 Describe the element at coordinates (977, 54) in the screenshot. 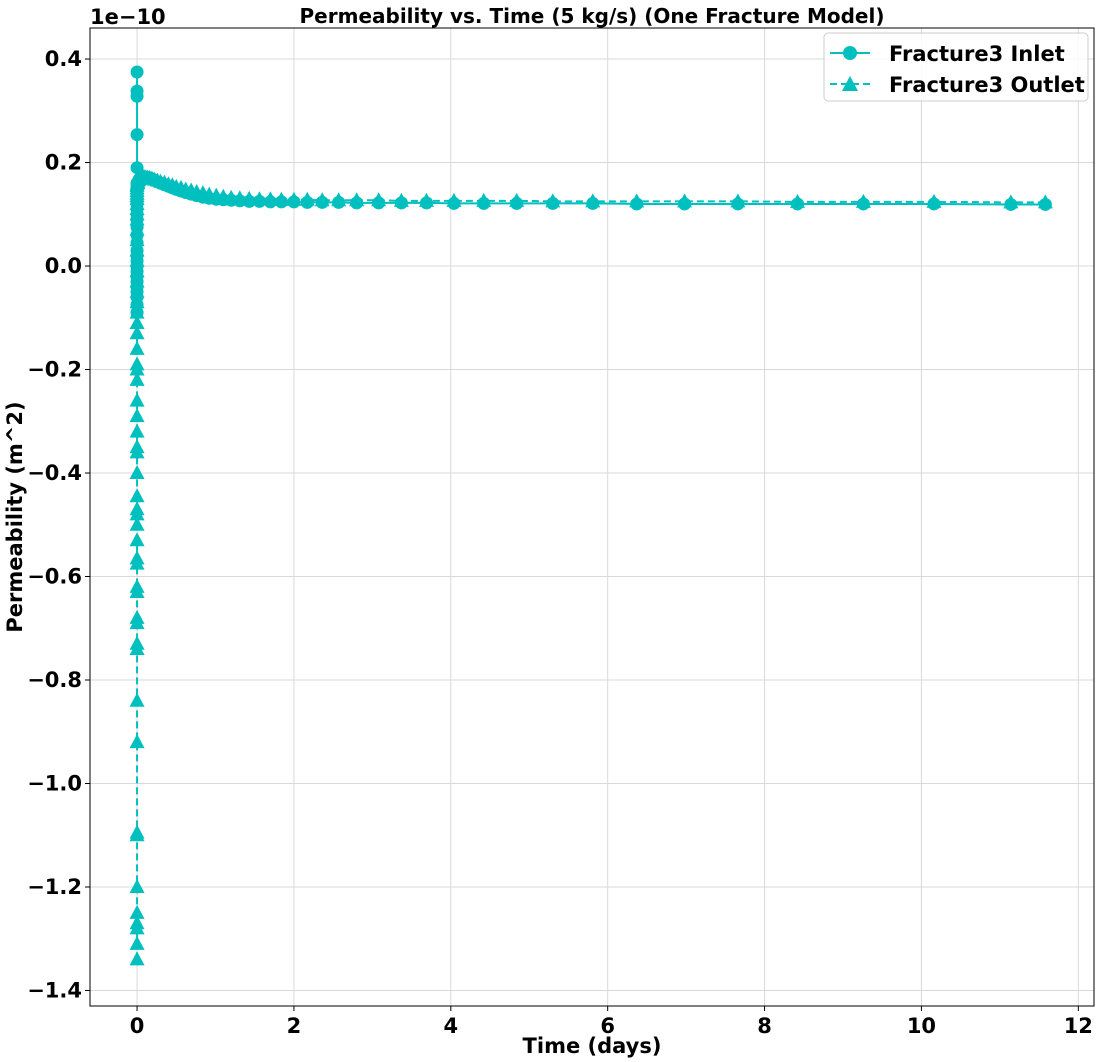

I see `legend-label-inlet: Fracture3 Inlet` at that location.